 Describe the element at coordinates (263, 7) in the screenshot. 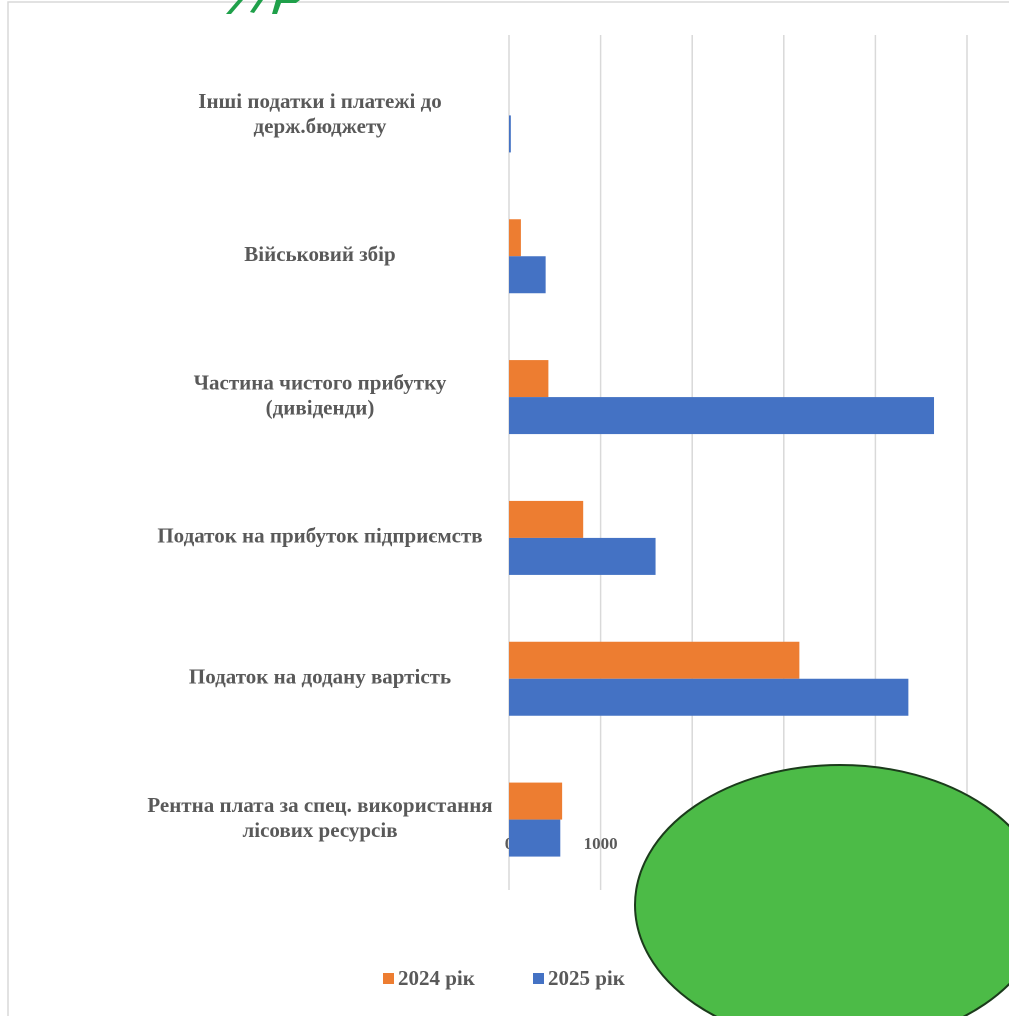

I see `logo-fragment` at that location.